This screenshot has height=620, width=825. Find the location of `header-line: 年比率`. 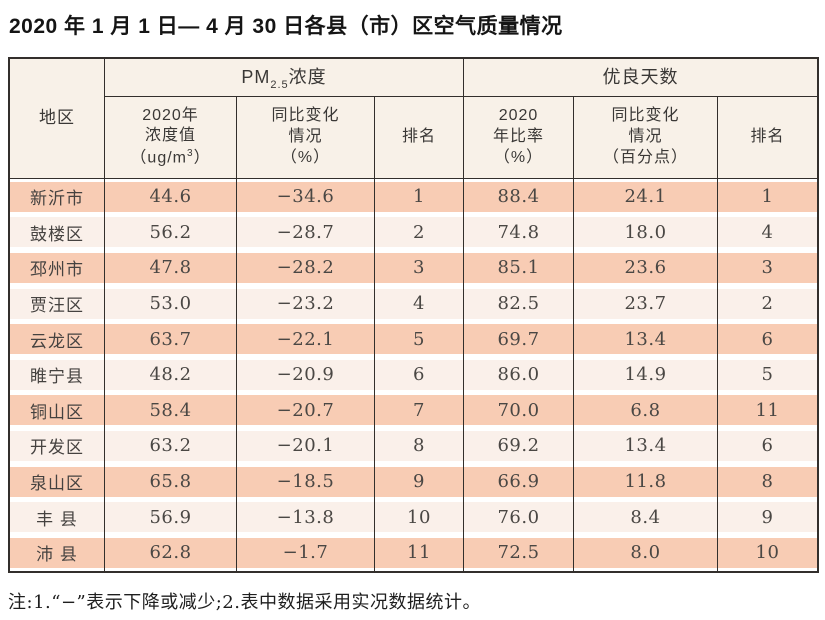

header-line: 年比率 is located at coordinates (518, 137).